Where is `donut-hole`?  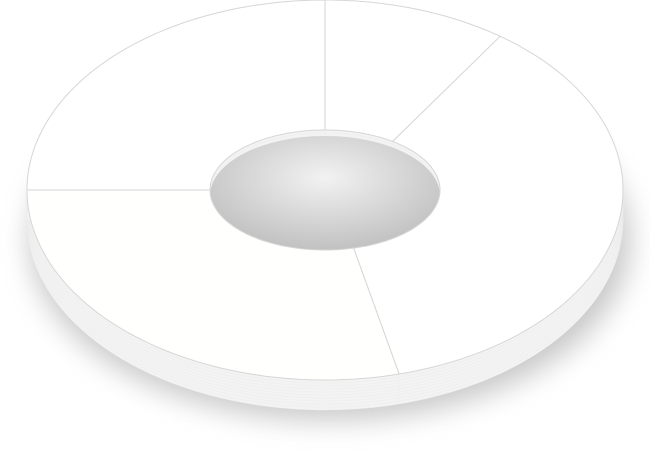 donut-hole is located at coordinates (325, 196).